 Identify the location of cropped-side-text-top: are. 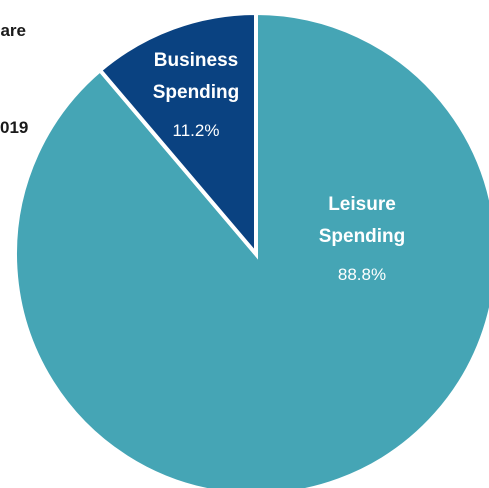
(13, 30).